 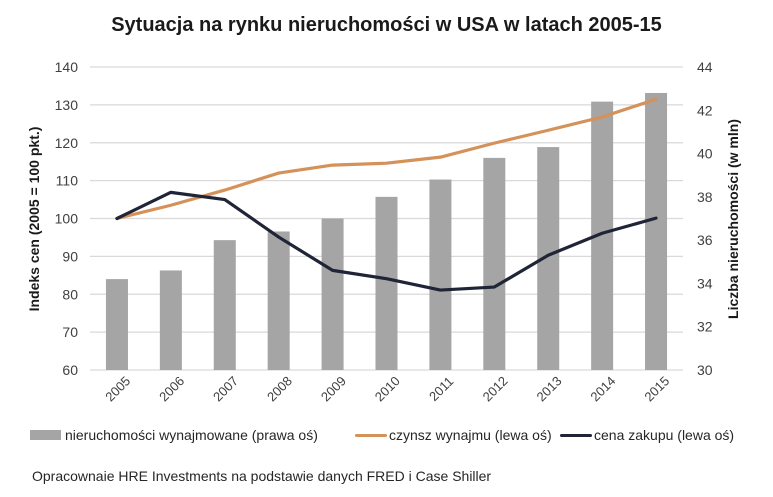 I want to click on right-tick-label: 30, so click(x=705, y=370).